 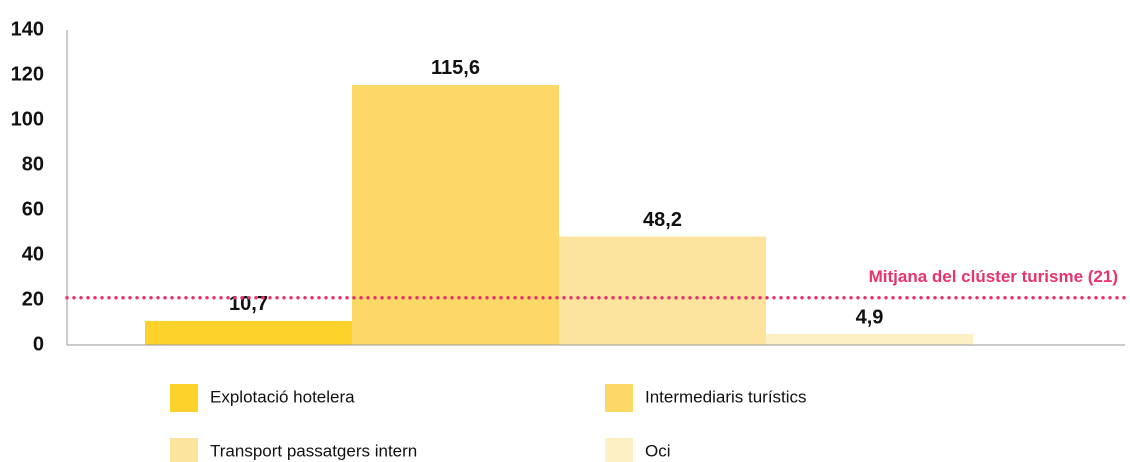 I want to click on data-label: 4,9, so click(x=870, y=317).